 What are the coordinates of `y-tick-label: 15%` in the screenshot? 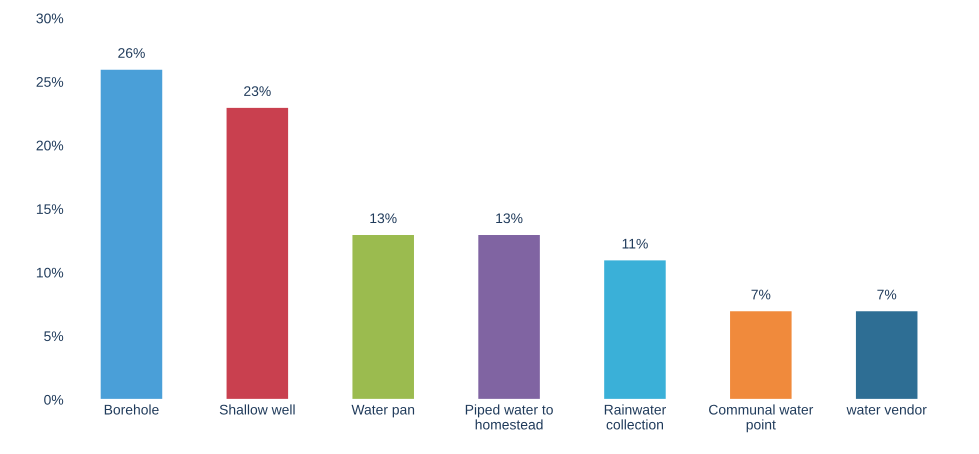 It's located at (50, 209).